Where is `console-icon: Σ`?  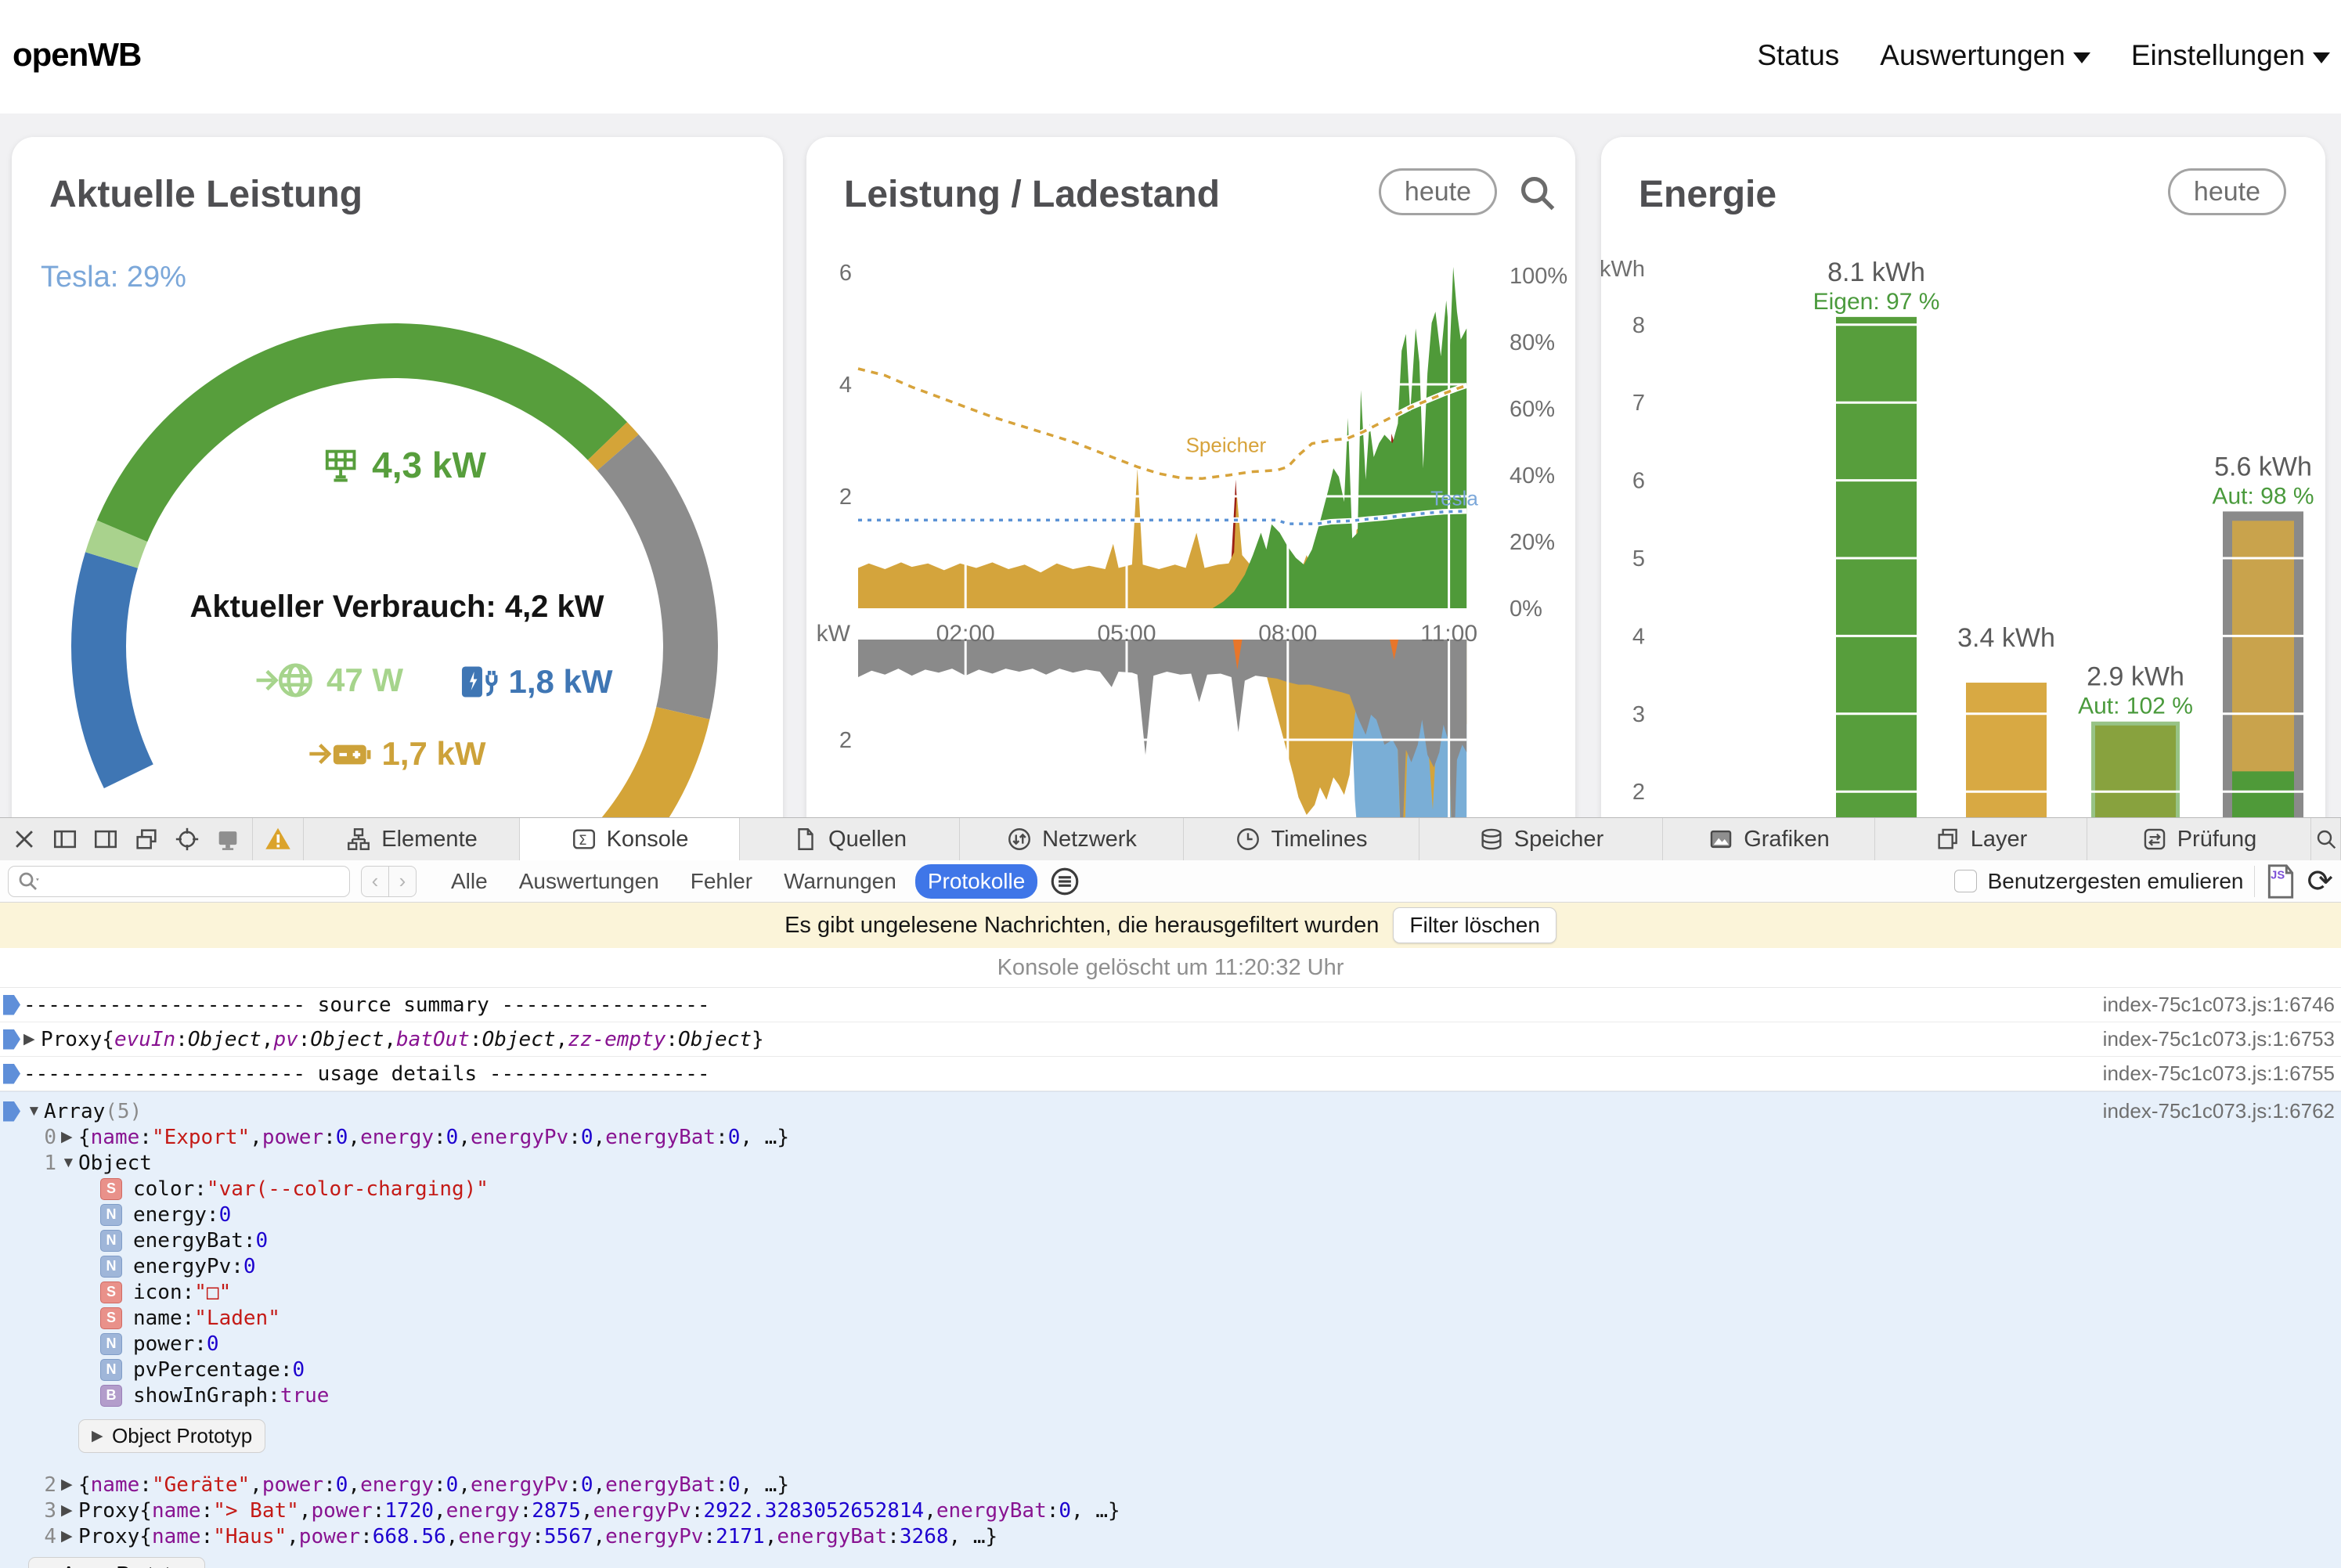
console-icon: Σ is located at coordinates (584, 839).